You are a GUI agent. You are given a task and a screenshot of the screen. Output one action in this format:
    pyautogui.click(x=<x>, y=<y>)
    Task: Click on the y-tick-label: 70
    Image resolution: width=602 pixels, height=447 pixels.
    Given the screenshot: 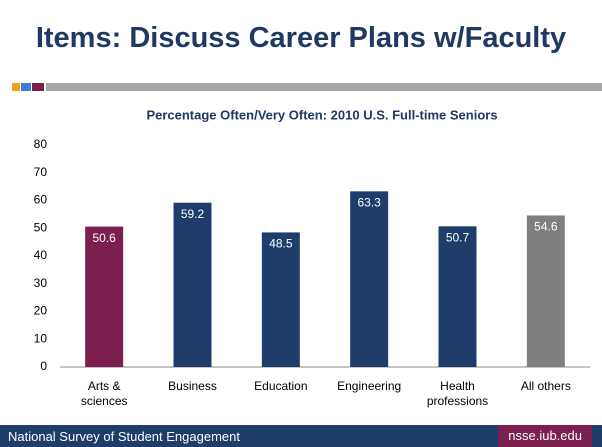 What is the action you would take?
    pyautogui.click(x=41, y=172)
    